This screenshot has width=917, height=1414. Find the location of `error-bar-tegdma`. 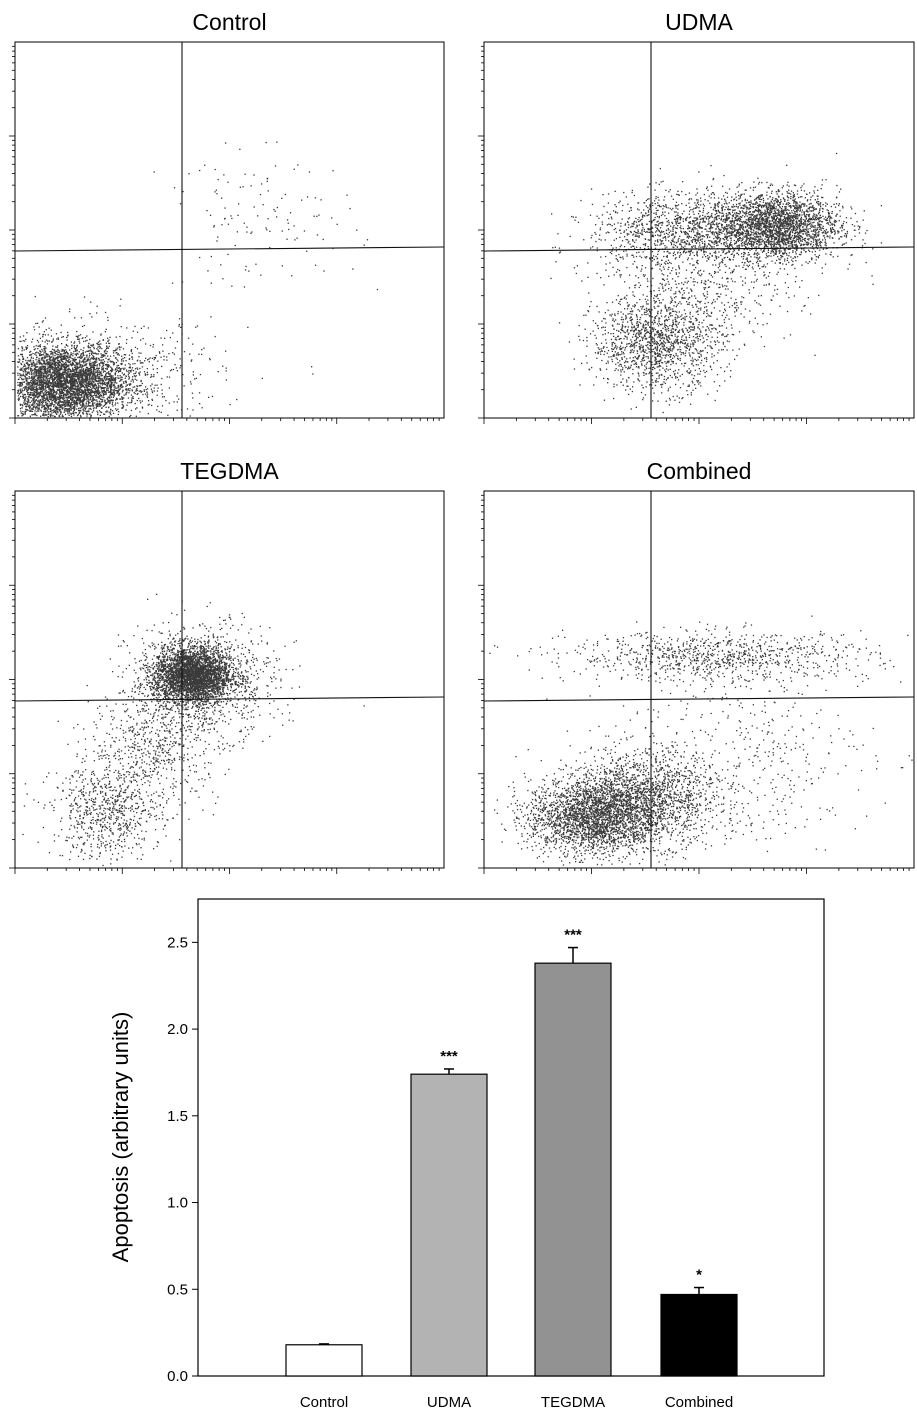

error-bar-tegdma is located at coordinates (573, 955).